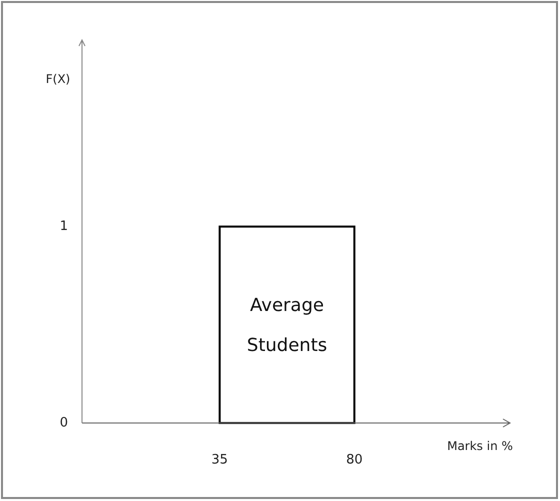  Describe the element at coordinates (219, 460) in the screenshot. I see `x-tick-label: 35` at that location.